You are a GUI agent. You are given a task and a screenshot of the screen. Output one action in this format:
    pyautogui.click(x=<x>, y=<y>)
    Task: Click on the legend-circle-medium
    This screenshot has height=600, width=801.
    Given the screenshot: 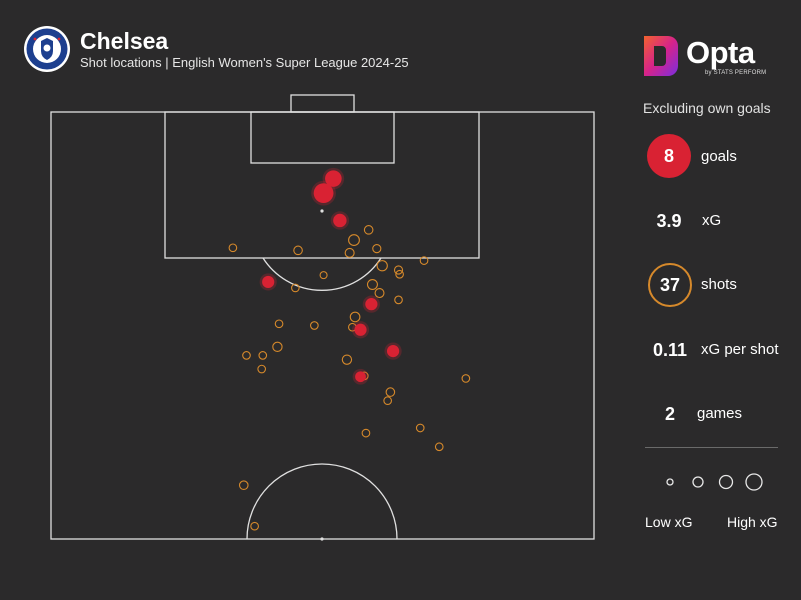 What is the action you would take?
    pyautogui.click(x=726, y=482)
    